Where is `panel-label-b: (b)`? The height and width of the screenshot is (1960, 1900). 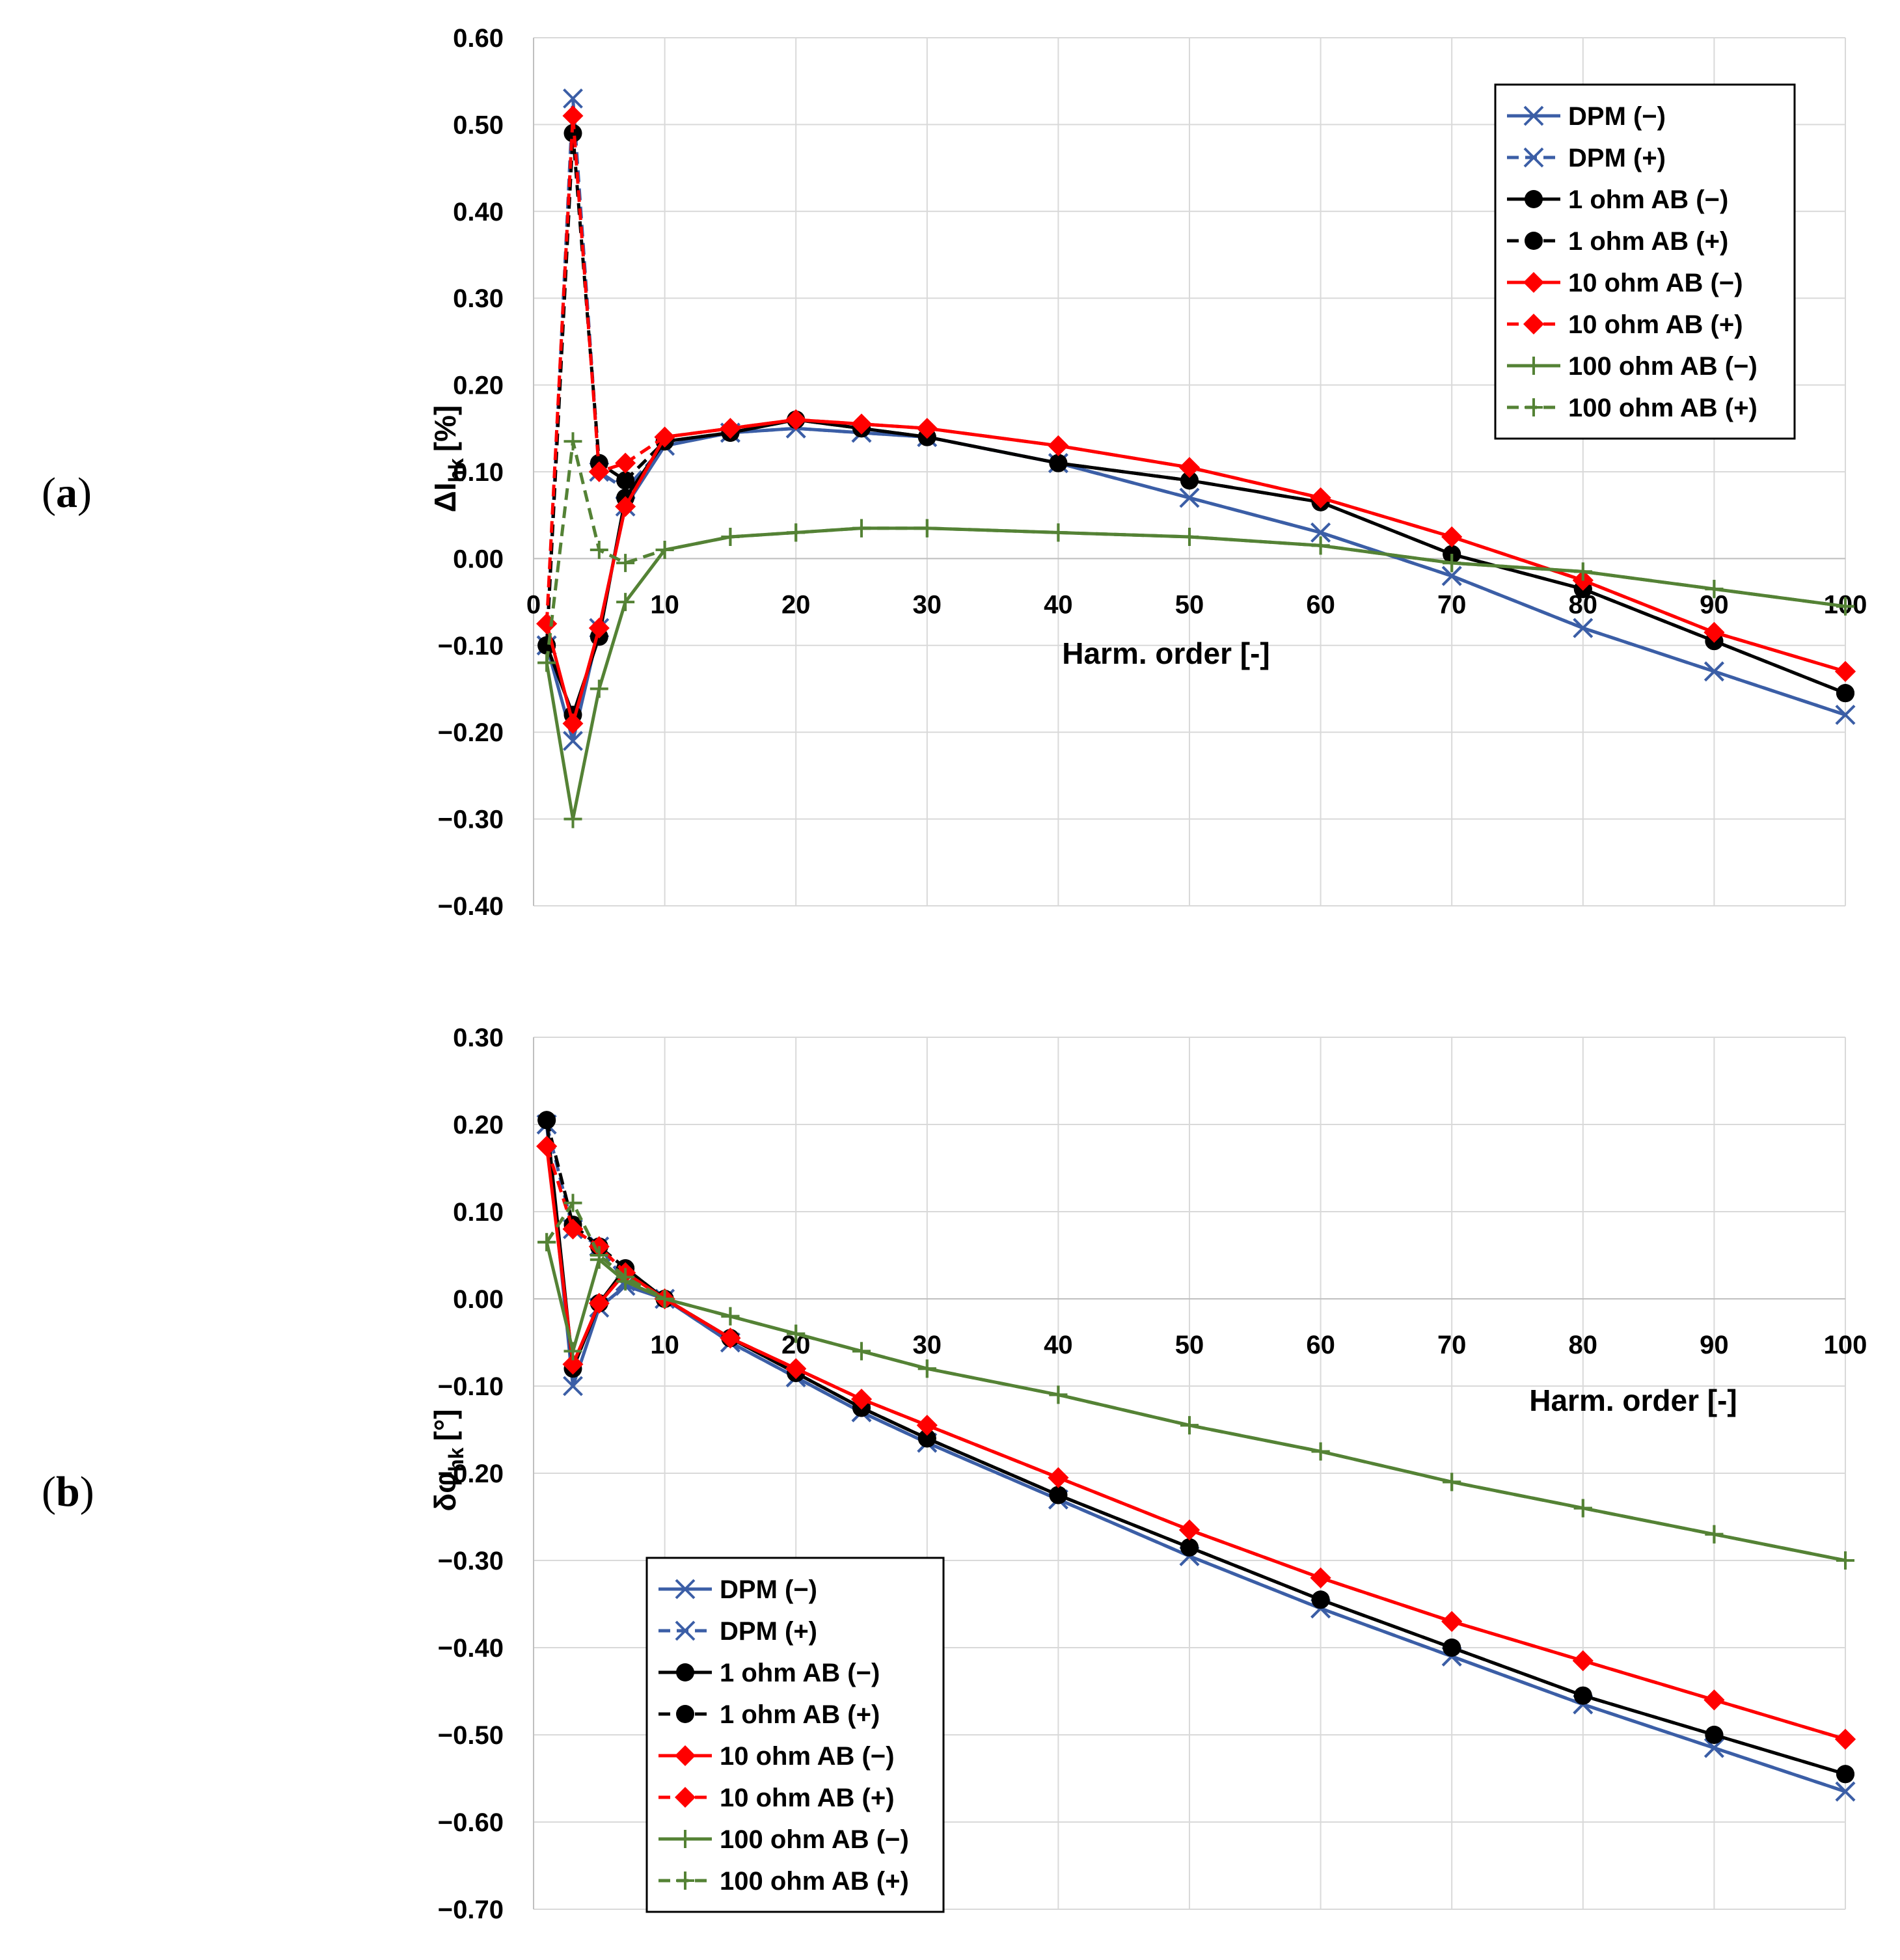 panel-label-b: (b) is located at coordinates (68, 1492).